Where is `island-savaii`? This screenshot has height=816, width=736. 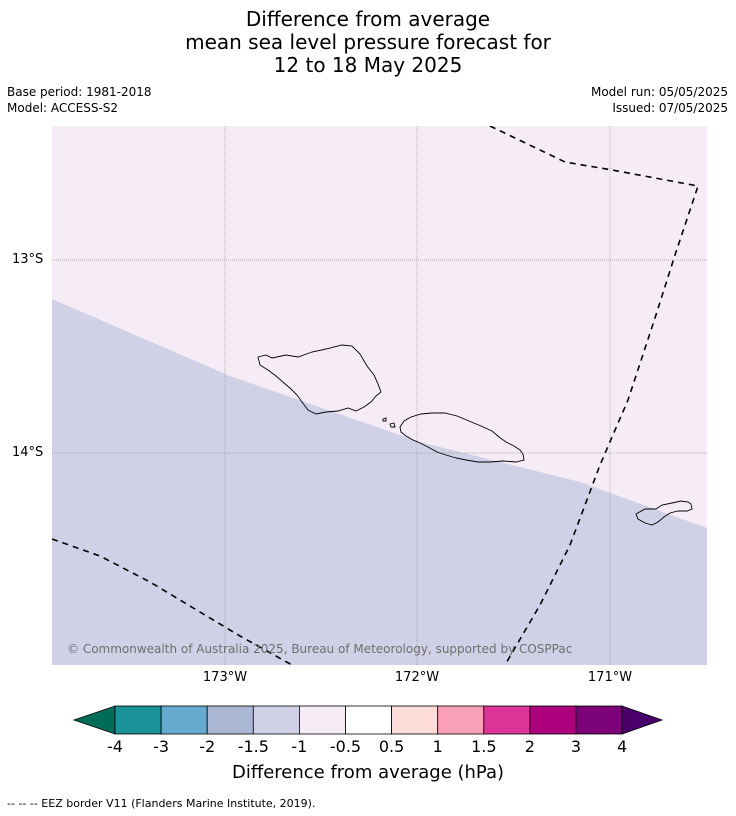
island-savaii is located at coordinates (319, 379).